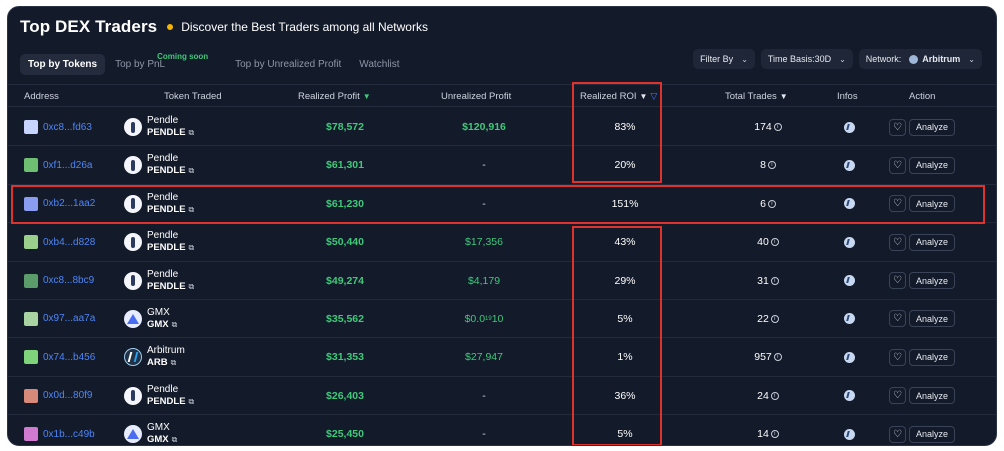 Image resolution: width=1004 pixels, height=451 pixels. What do you see at coordinates (842, 59) in the screenshot?
I see `chevron-down-icon: ⌄` at bounding box center [842, 59].